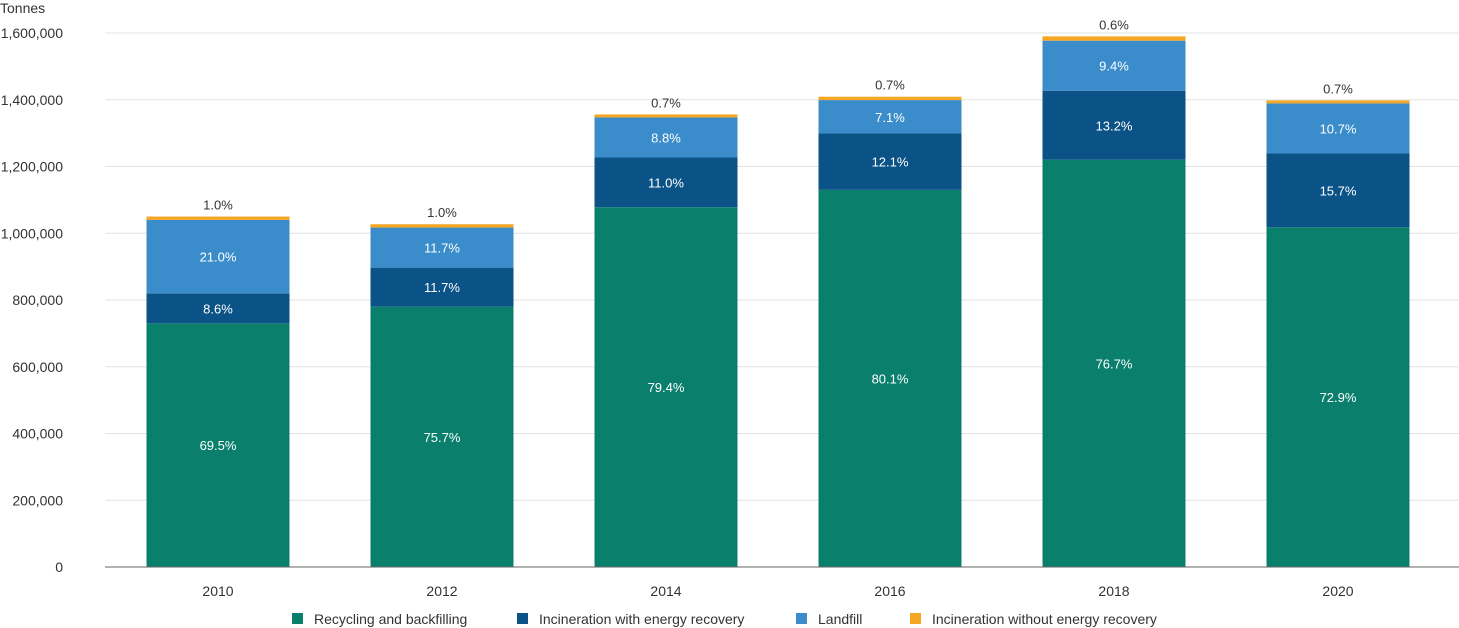  I want to click on x-tick-label: 2014, so click(665, 591).